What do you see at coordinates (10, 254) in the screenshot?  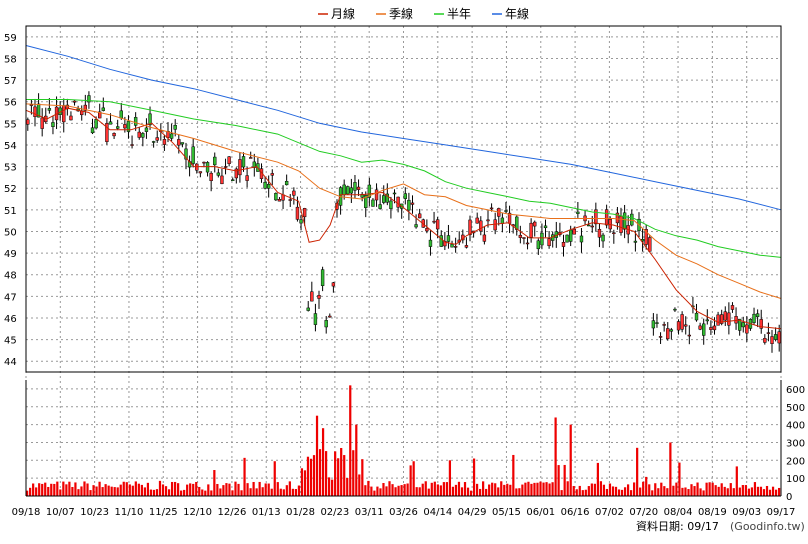 I see `price-tick-label: 49` at bounding box center [10, 254].